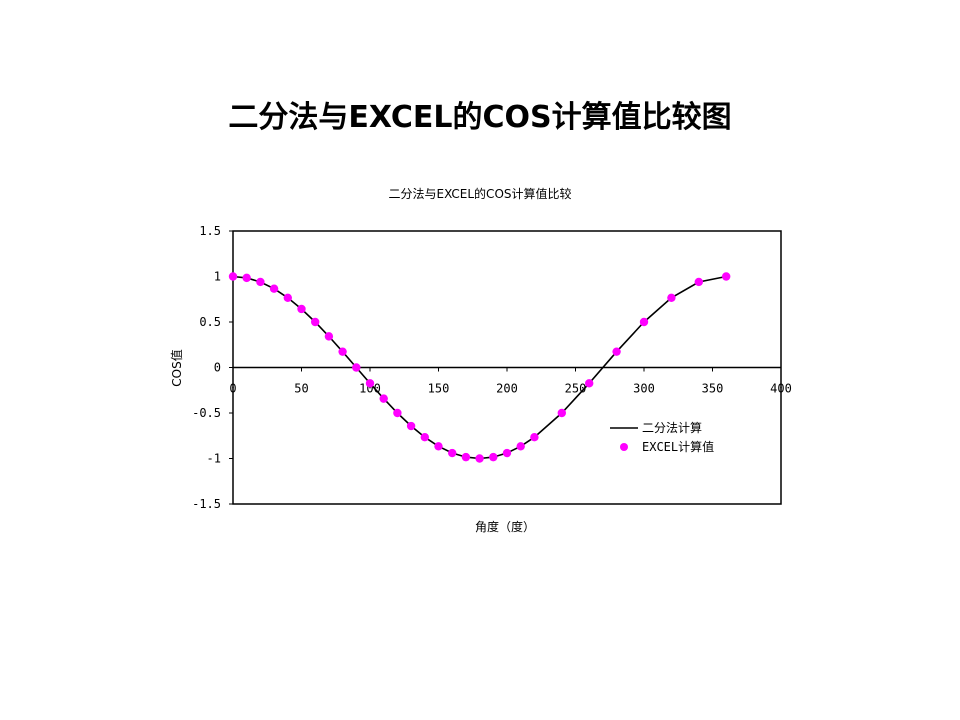 This screenshot has height=720, width=960. Describe the element at coordinates (301, 389) in the screenshot. I see `x-tick-label: 50` at that location.